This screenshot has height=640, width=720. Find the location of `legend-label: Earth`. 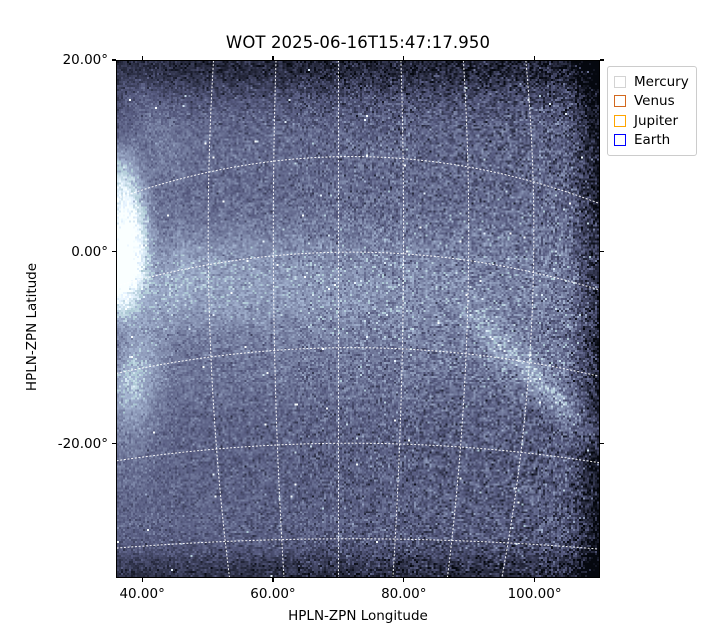

legend-label: Earth is located at coordinates (652, 140).